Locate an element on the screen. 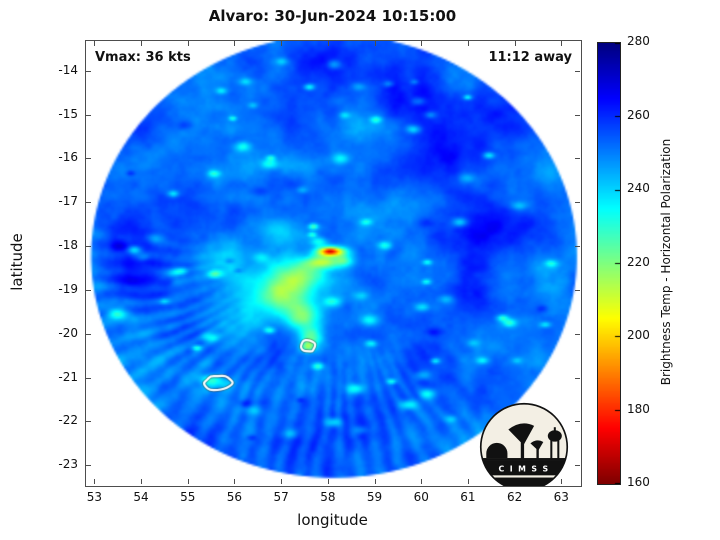  x-tick-label: 62 is located at coordinates (514, 497).